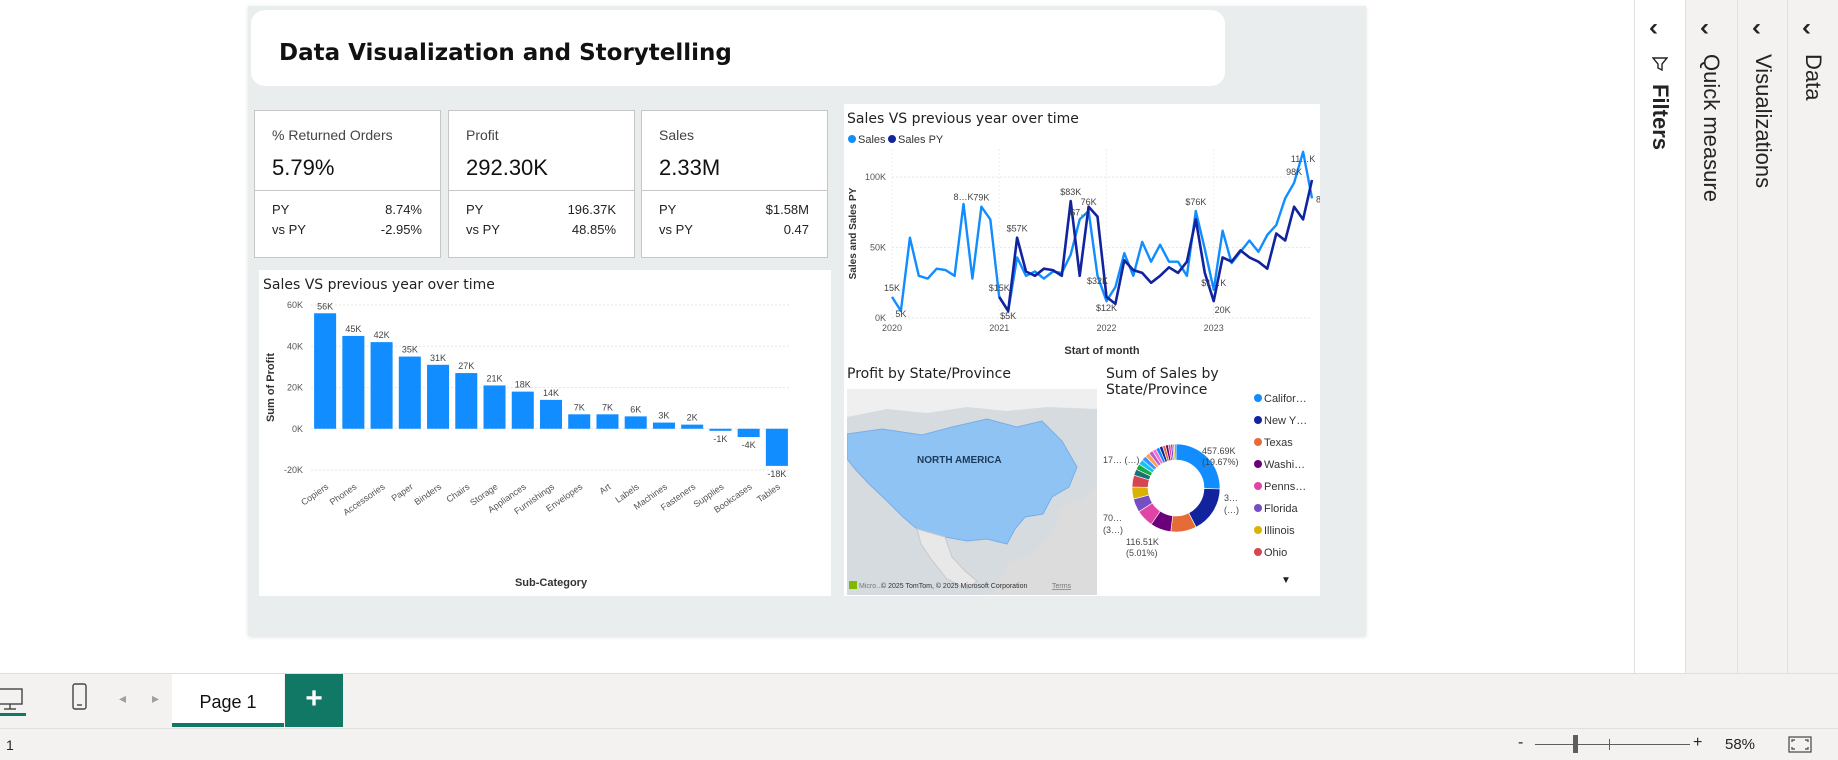  What do you see at coordinates (1698, 742) in the screenshot?
I see `zoom-in-button: +` at bounding box center [1698, 742].